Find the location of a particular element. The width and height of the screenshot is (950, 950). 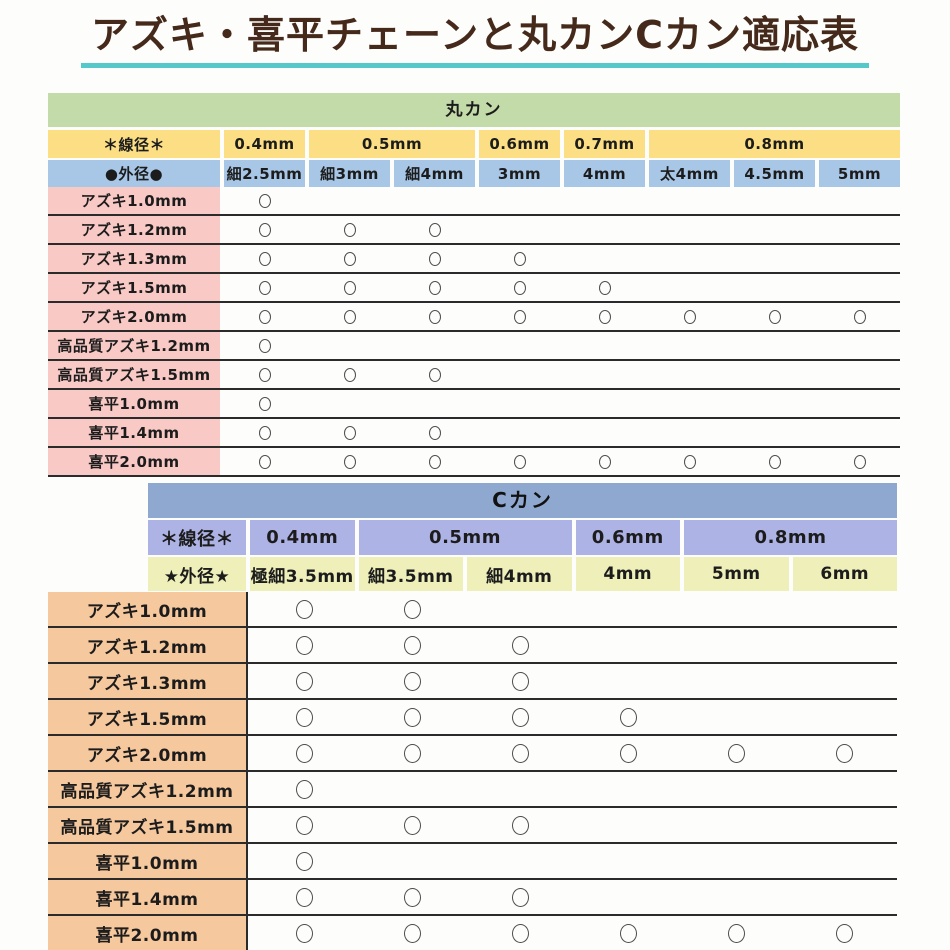

table-row: 高品質アズキ1.2mm is located at coordinates (474, 346).